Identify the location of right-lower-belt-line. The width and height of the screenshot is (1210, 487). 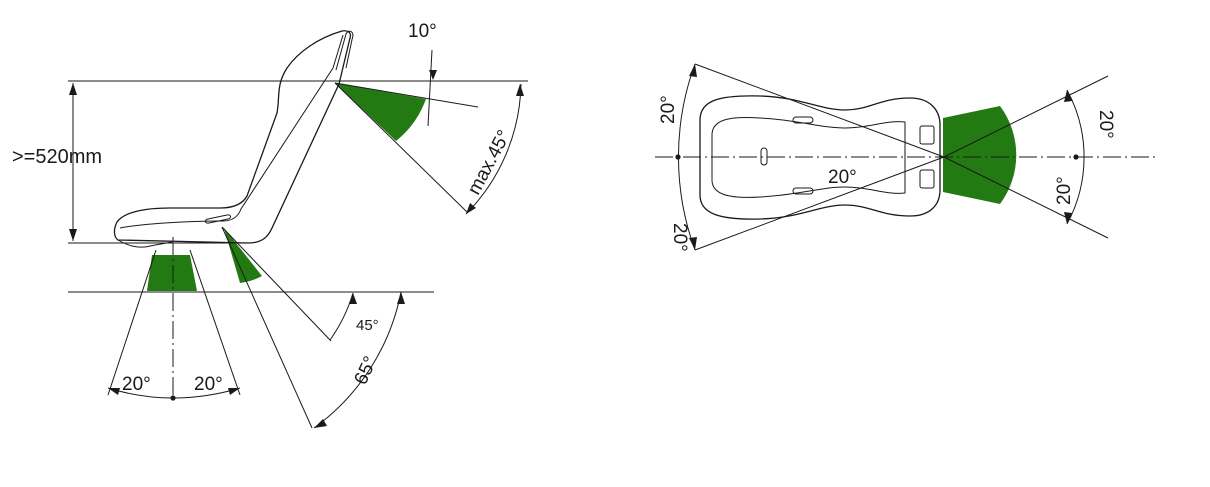
(1026, 197).